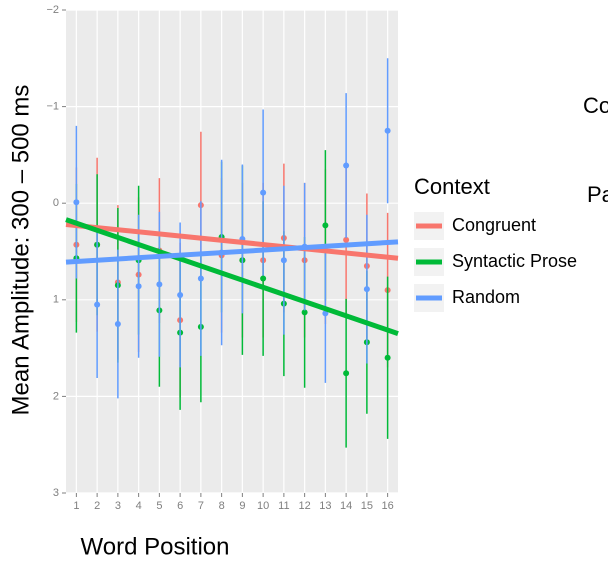  Describe the element at coordinates (452, 186) in the screenshot. I see `legend-title: Context` at that location.